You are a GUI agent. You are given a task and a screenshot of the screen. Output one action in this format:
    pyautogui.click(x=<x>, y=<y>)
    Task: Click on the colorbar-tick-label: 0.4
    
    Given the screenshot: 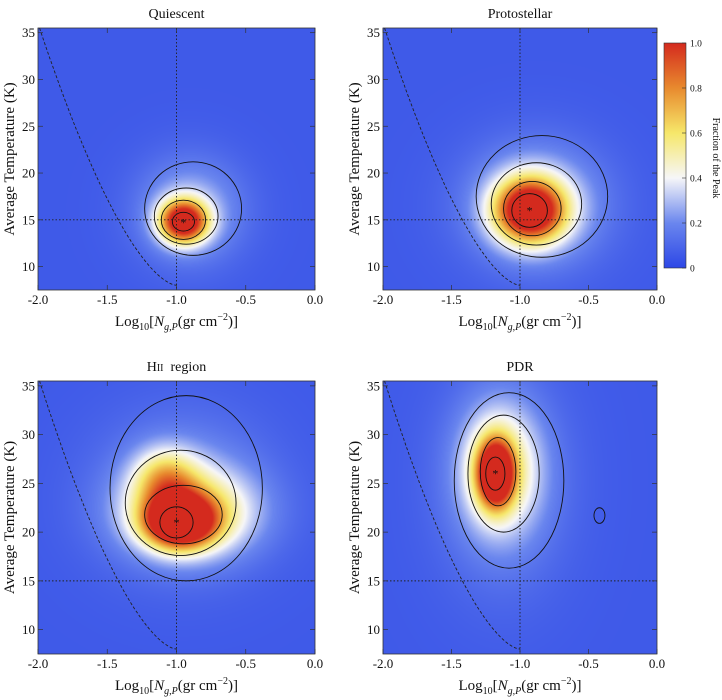 What is the action you would take?
    pyautogui.click(x=696, y=180)
    